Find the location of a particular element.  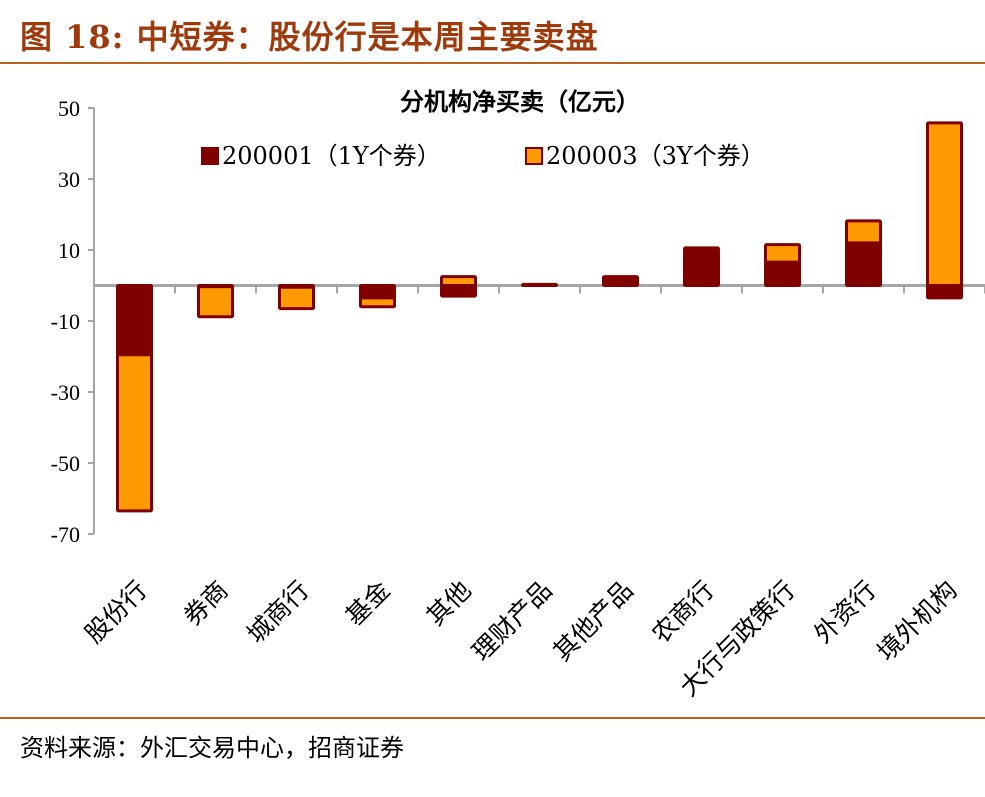

y-tick-label: -70 is located at coordinates (65, 534).